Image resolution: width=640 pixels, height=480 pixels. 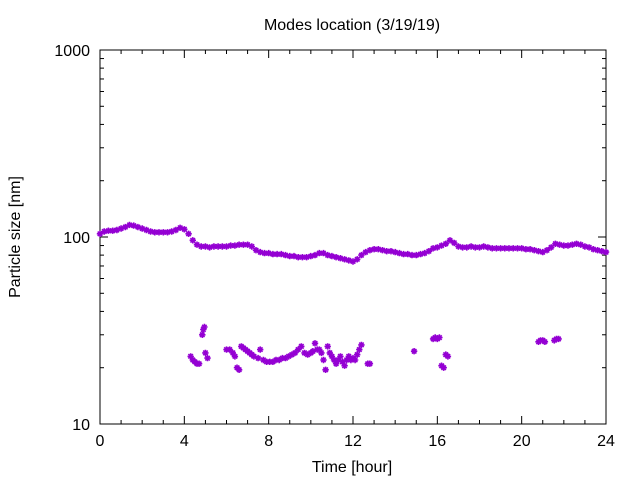 What do you see at coordinates (72, 51) in the screenshot?
I see `y-tick-label: 1000` at bounding box center [72, 51].